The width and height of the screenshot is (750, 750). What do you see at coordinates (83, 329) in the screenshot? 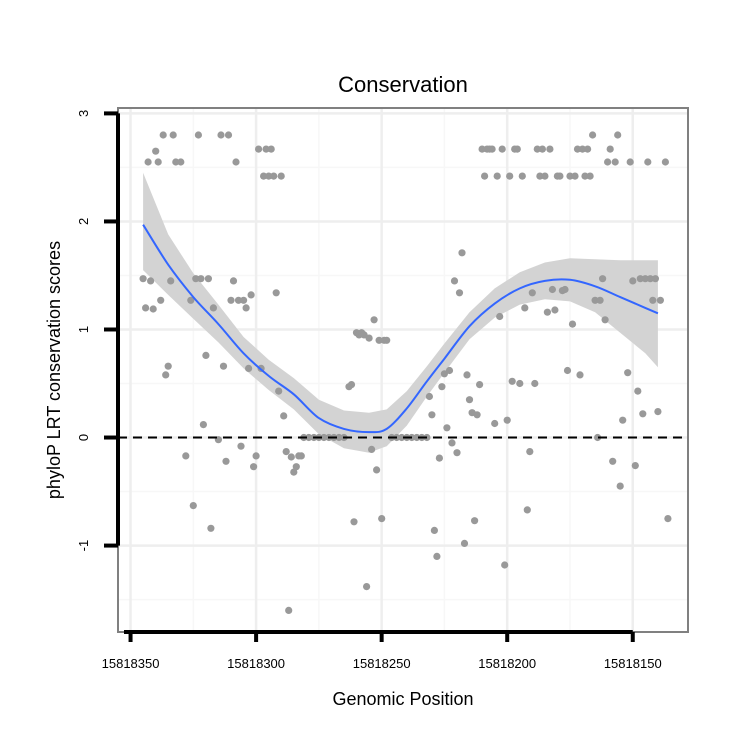
I see `y-tick-label: 1` at bounding box center [83, 329].